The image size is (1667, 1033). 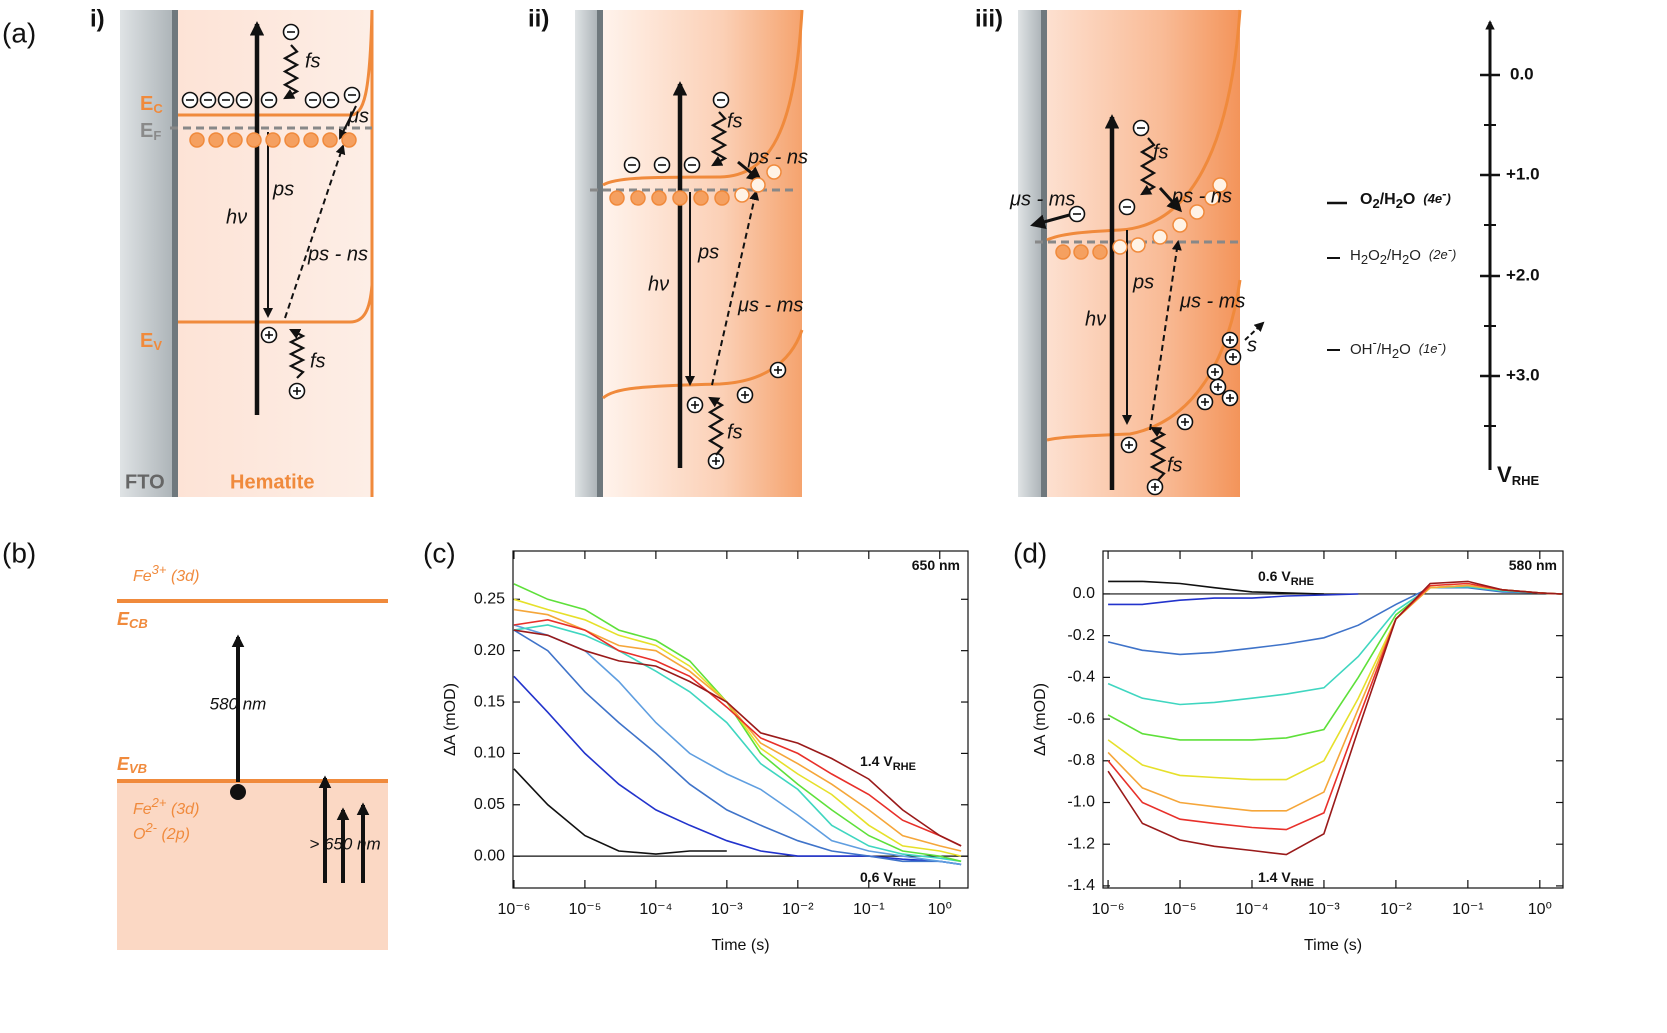 I want to click on conduction-band, so click(x=1144, y=125).